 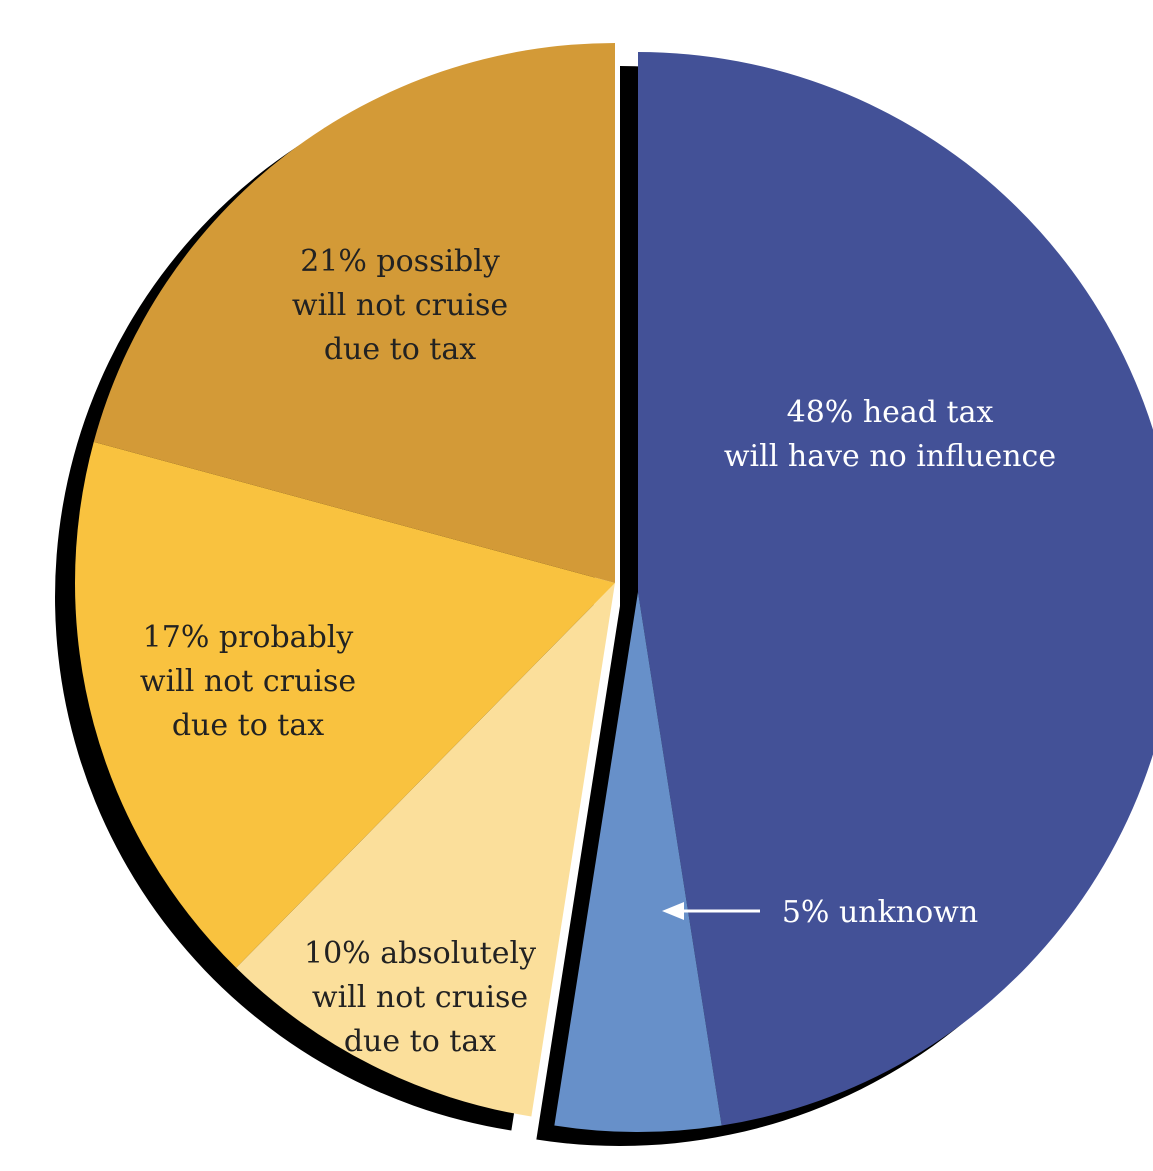 I want to click on slice-label-10-absolutely: 10% absolutely will not cruise due to tax, so click(x=420, y=997).